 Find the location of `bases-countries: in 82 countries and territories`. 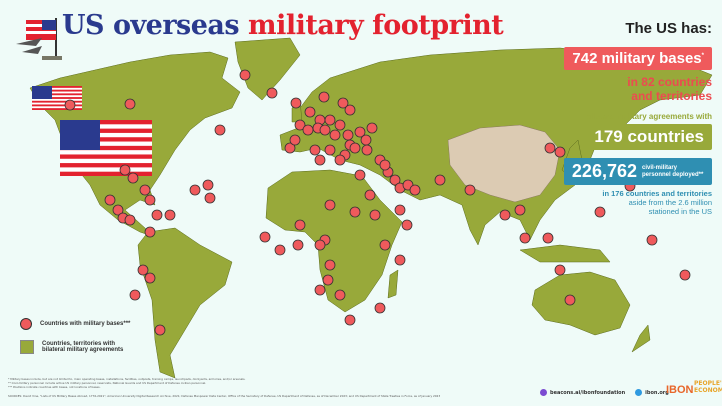

bases-countries: in 82 countries and territories is located at coordinates (638, 89).